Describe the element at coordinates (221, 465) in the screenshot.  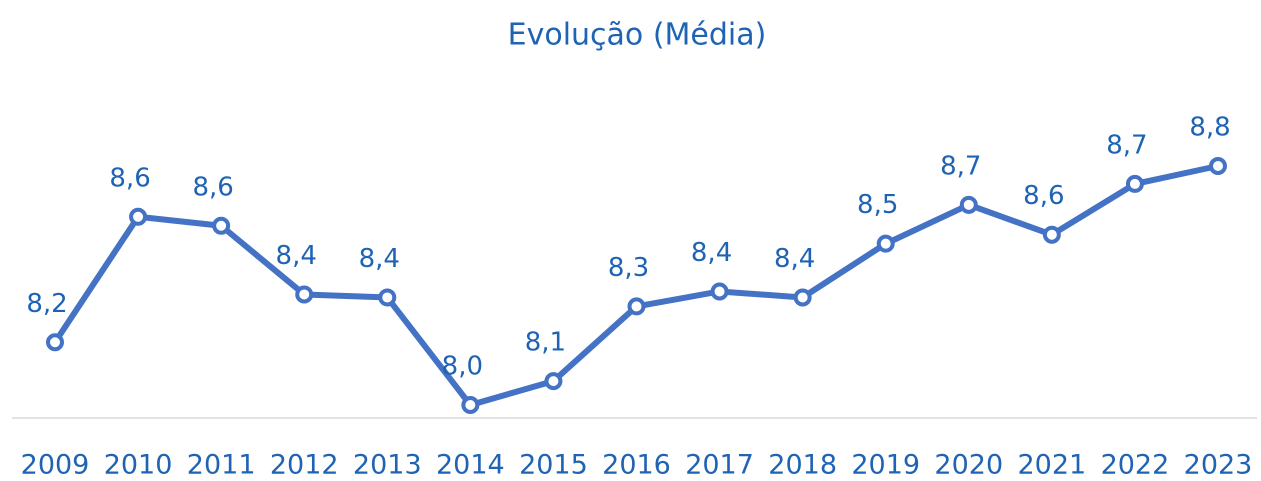
I see `x-tick-label: 2011` at that location.